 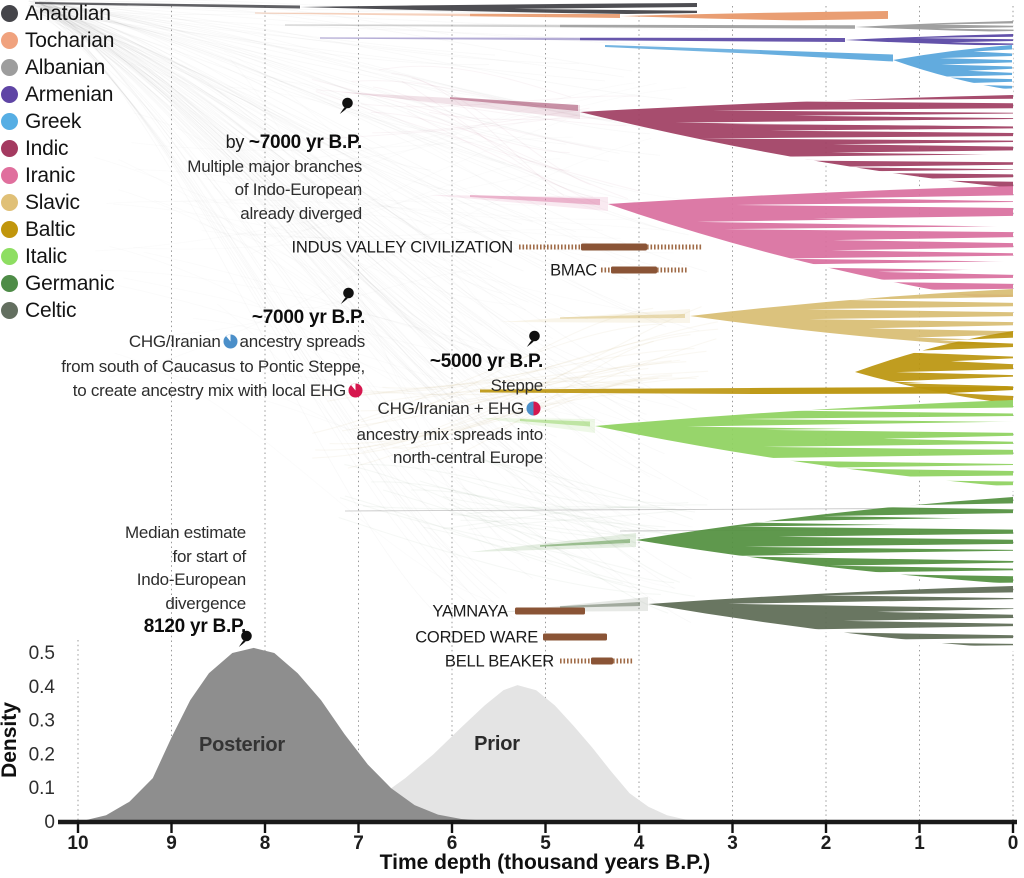 What do you see at coordinates (68, 13) in the screenshot?
I see `legend-label: Anatolian` at bounding box center [68, 13].